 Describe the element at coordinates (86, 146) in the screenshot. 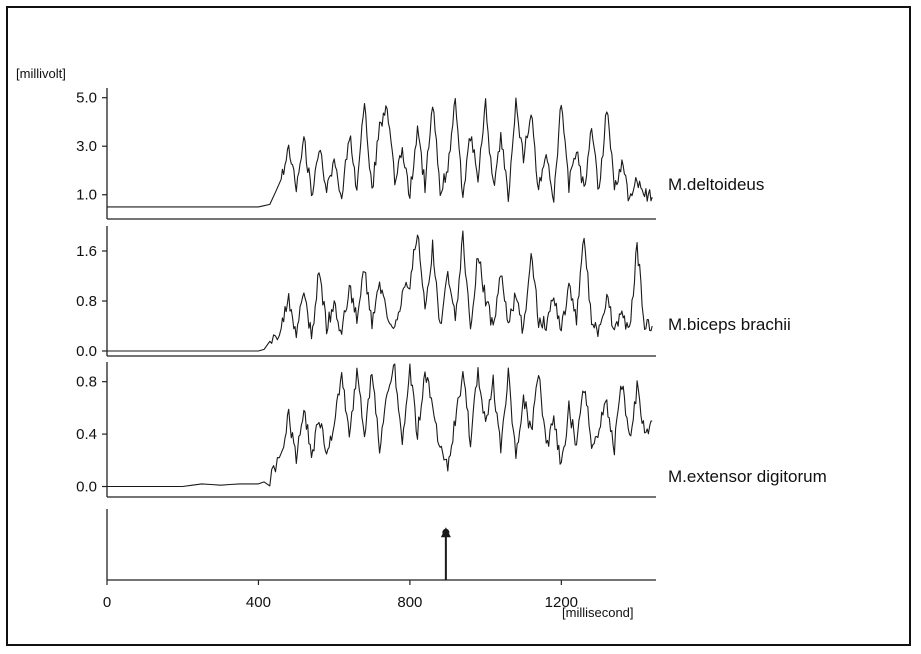

I see `y-tick-label-0-1: 3.0` at that location.